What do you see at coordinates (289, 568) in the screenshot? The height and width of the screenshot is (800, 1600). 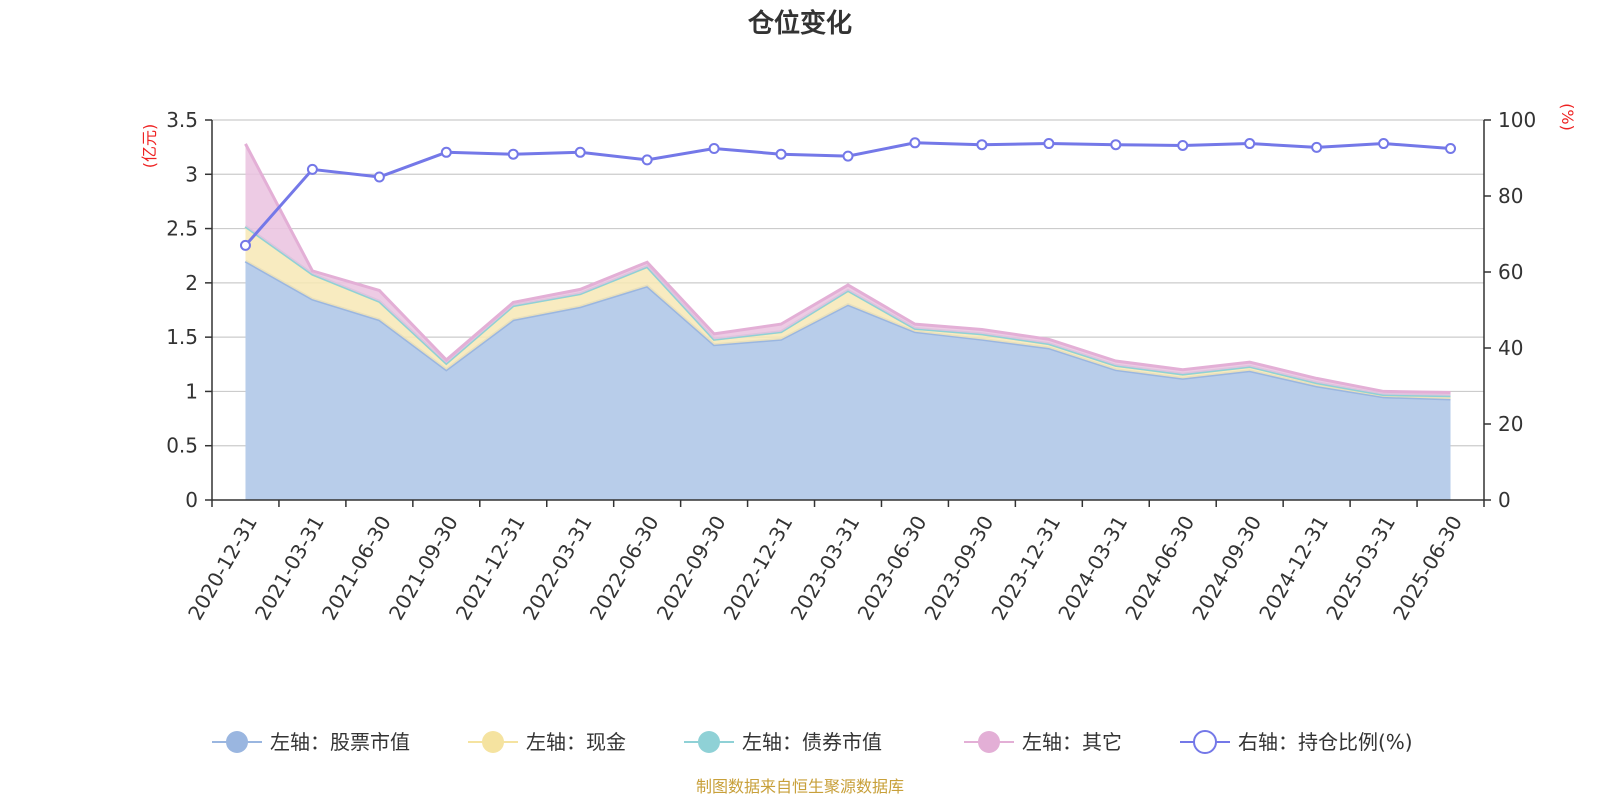 I see `x-axis-tick-label: 2021-03-31` at bounding box center [289, 568].